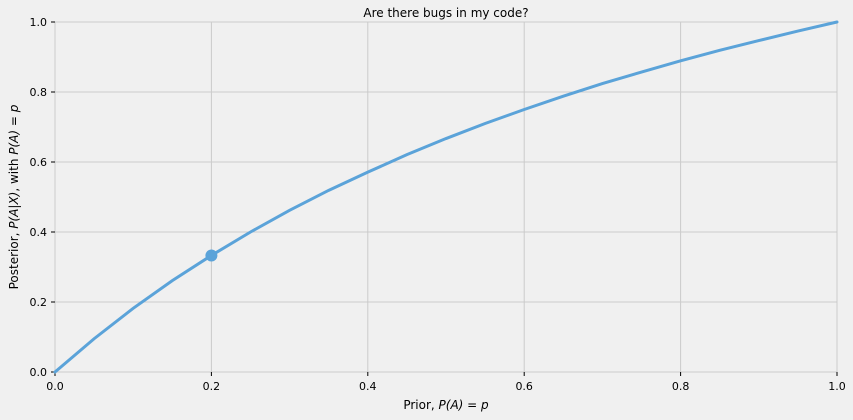 The image size is (853, 420). What do you see at coordinates (39, 162) in the screenshot?
I see `y-tick-label-3: 0.6` at bounding box center [39, 162].